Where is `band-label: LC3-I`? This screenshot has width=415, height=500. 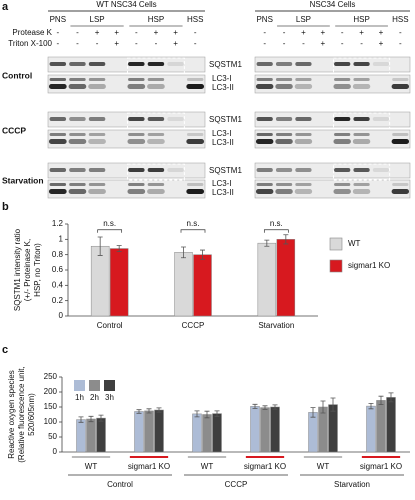
band-label: LC3-I is located at coordinates (222, 133).